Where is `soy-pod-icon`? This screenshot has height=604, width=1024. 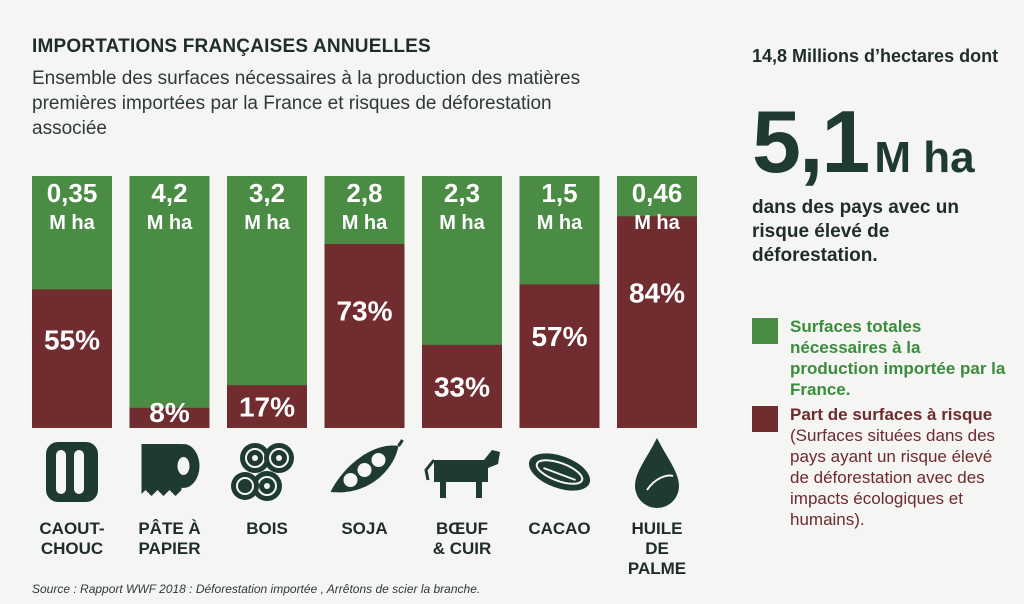 soy-pod-icon is located at coordinates (367, 466).